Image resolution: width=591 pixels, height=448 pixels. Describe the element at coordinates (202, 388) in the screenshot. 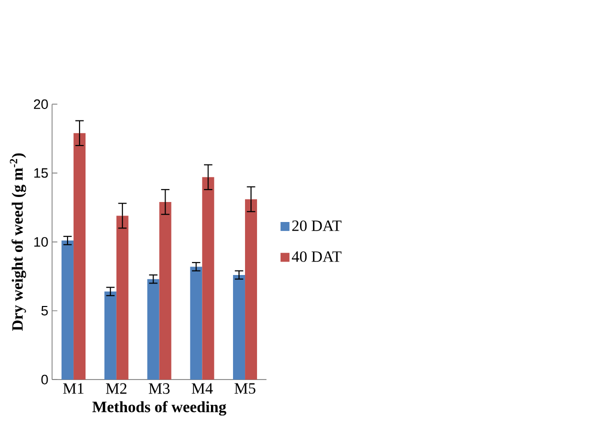

I see `x-tick-label: M4` at that location.